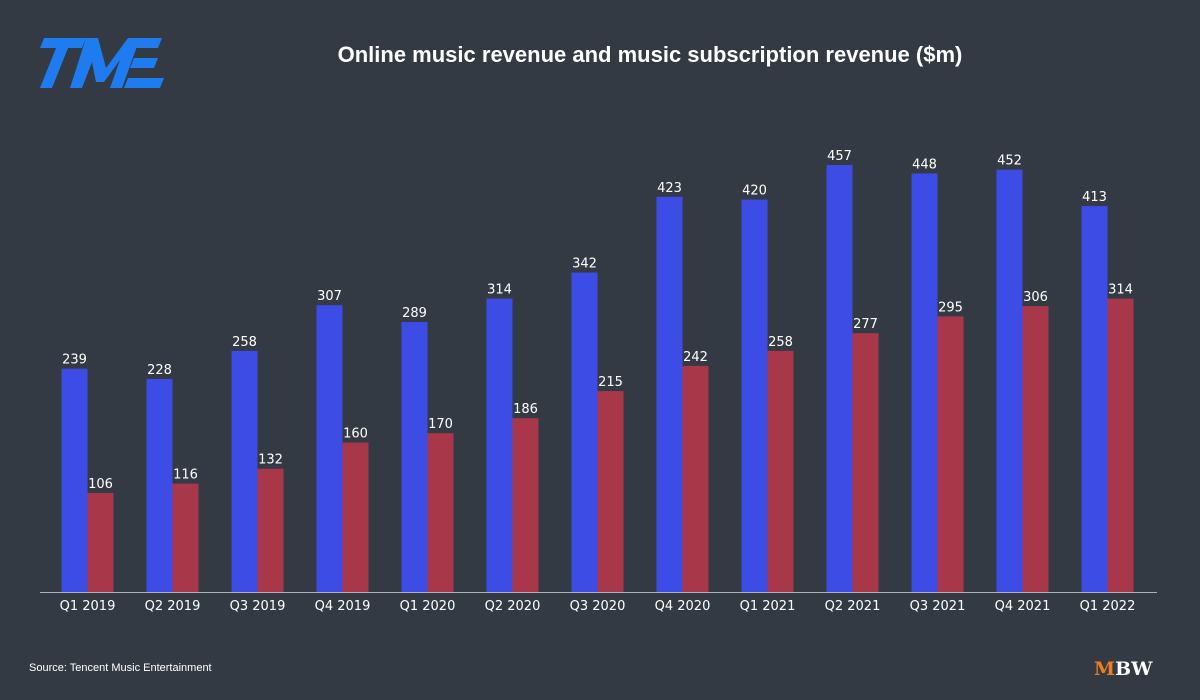 This screenshot has height=700, width=1200. Describe the element at coordinates (74, 360) in the screenshot. I see `online-music-revenue-value-label: 239` at that location.